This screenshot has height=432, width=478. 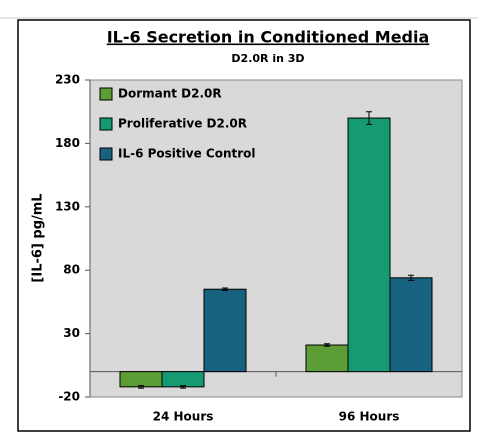 I want to click on y-tick-label: 130, so click(x=67, y=206).